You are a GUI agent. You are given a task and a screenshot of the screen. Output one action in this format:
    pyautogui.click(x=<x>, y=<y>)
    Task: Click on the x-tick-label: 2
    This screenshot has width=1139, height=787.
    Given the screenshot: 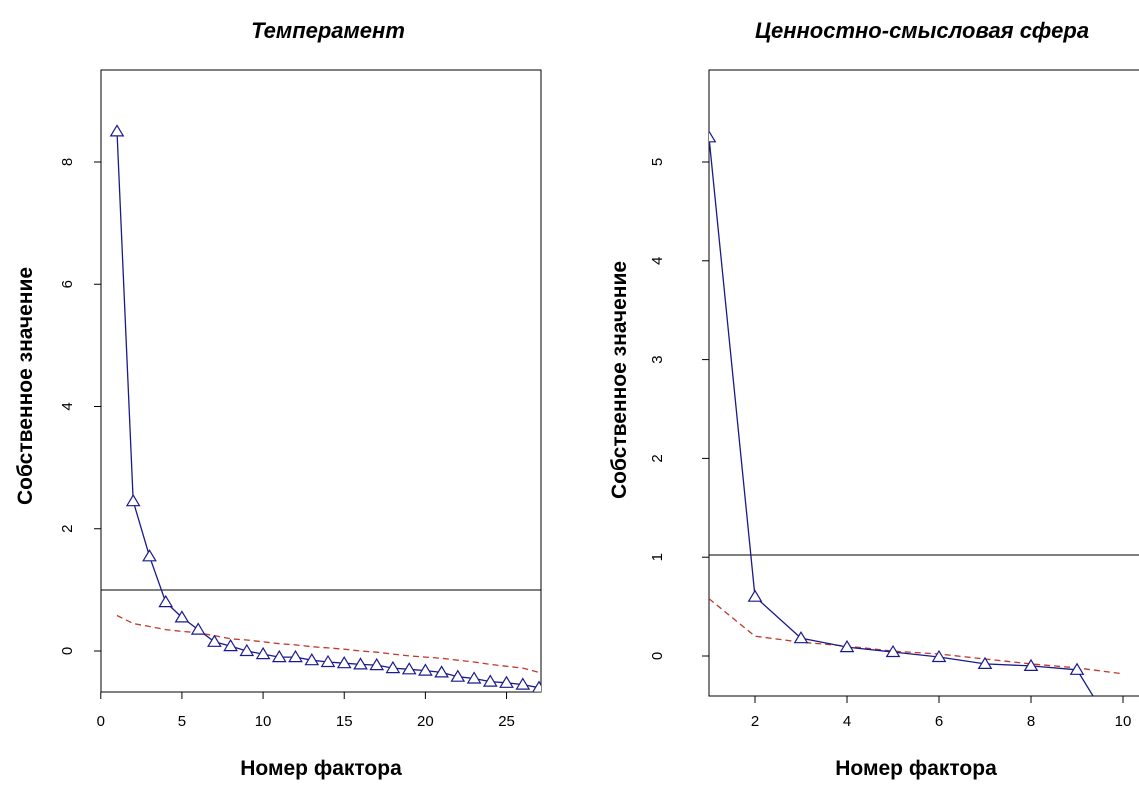 What is the action you would take?
    pyautogui.click(x=755, y=721)
    